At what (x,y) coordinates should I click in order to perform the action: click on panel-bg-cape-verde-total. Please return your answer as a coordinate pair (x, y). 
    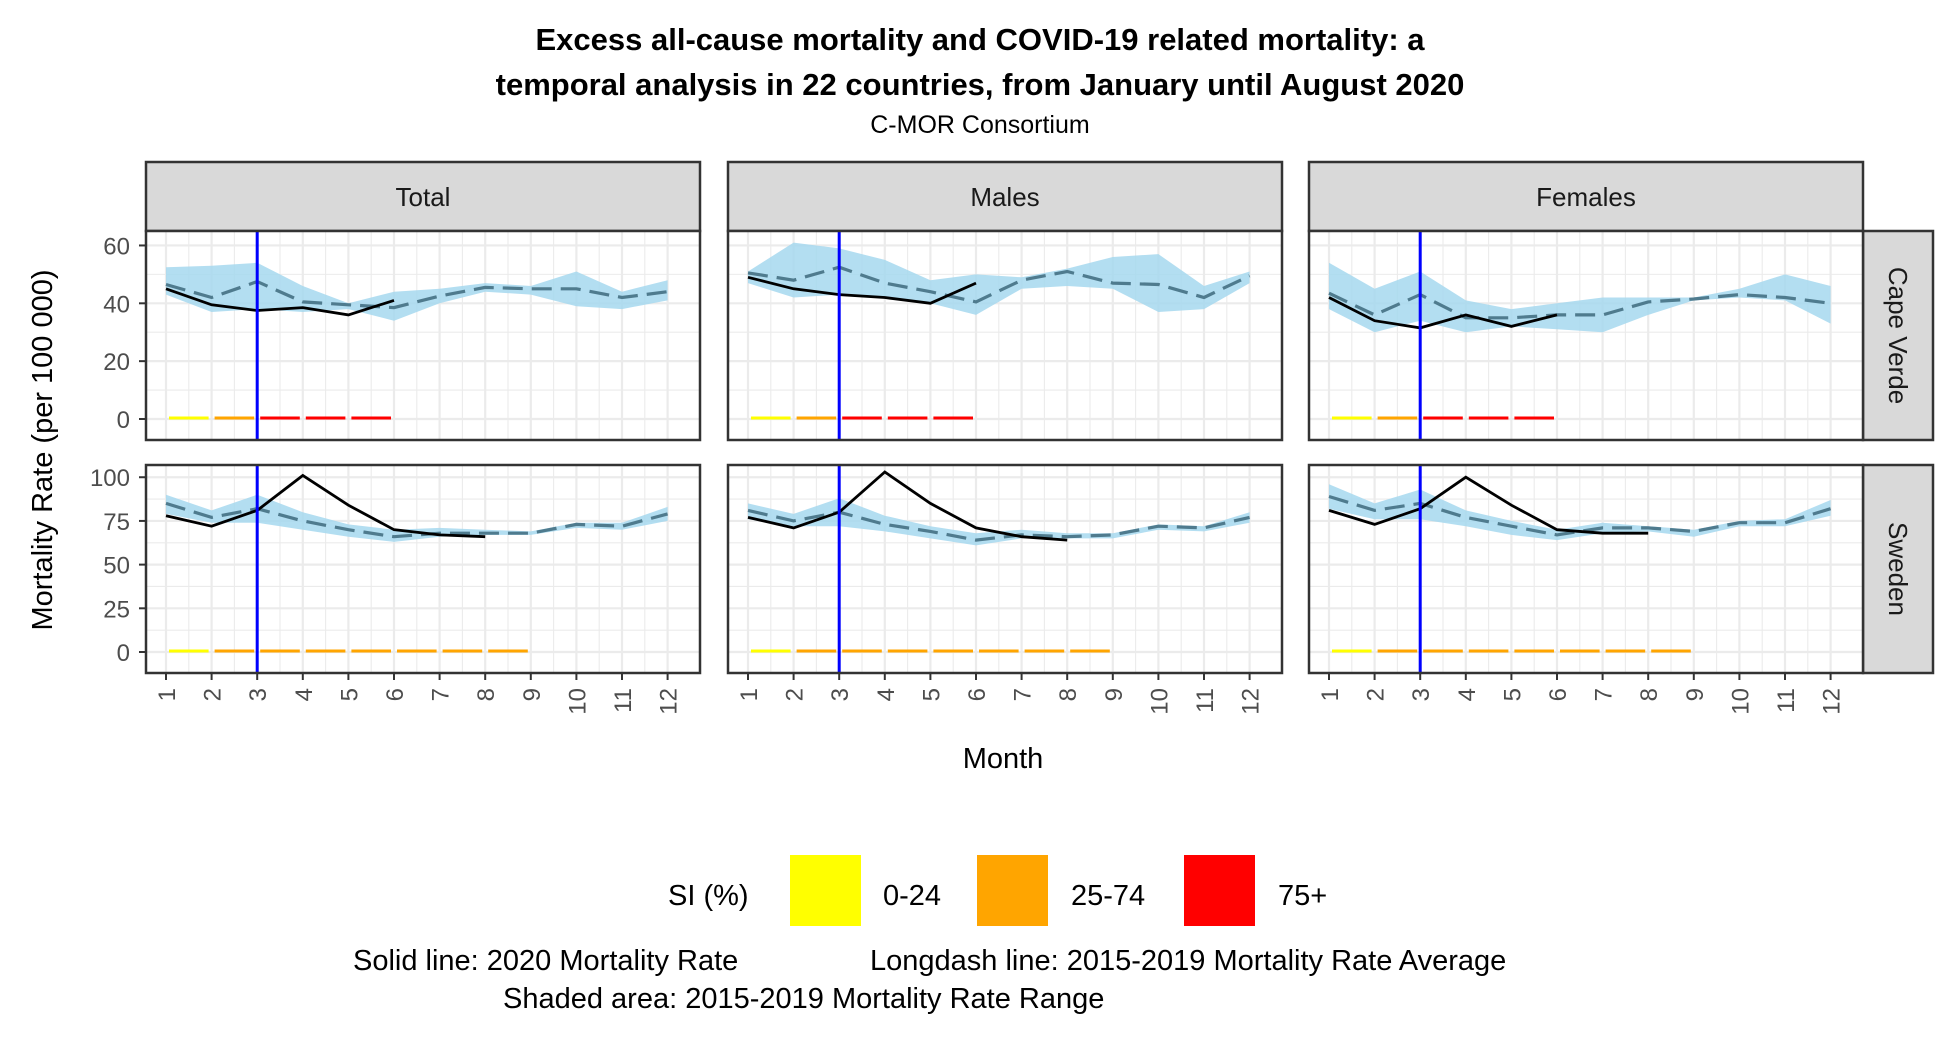
    Looking at the image, I should click on (423, 335).